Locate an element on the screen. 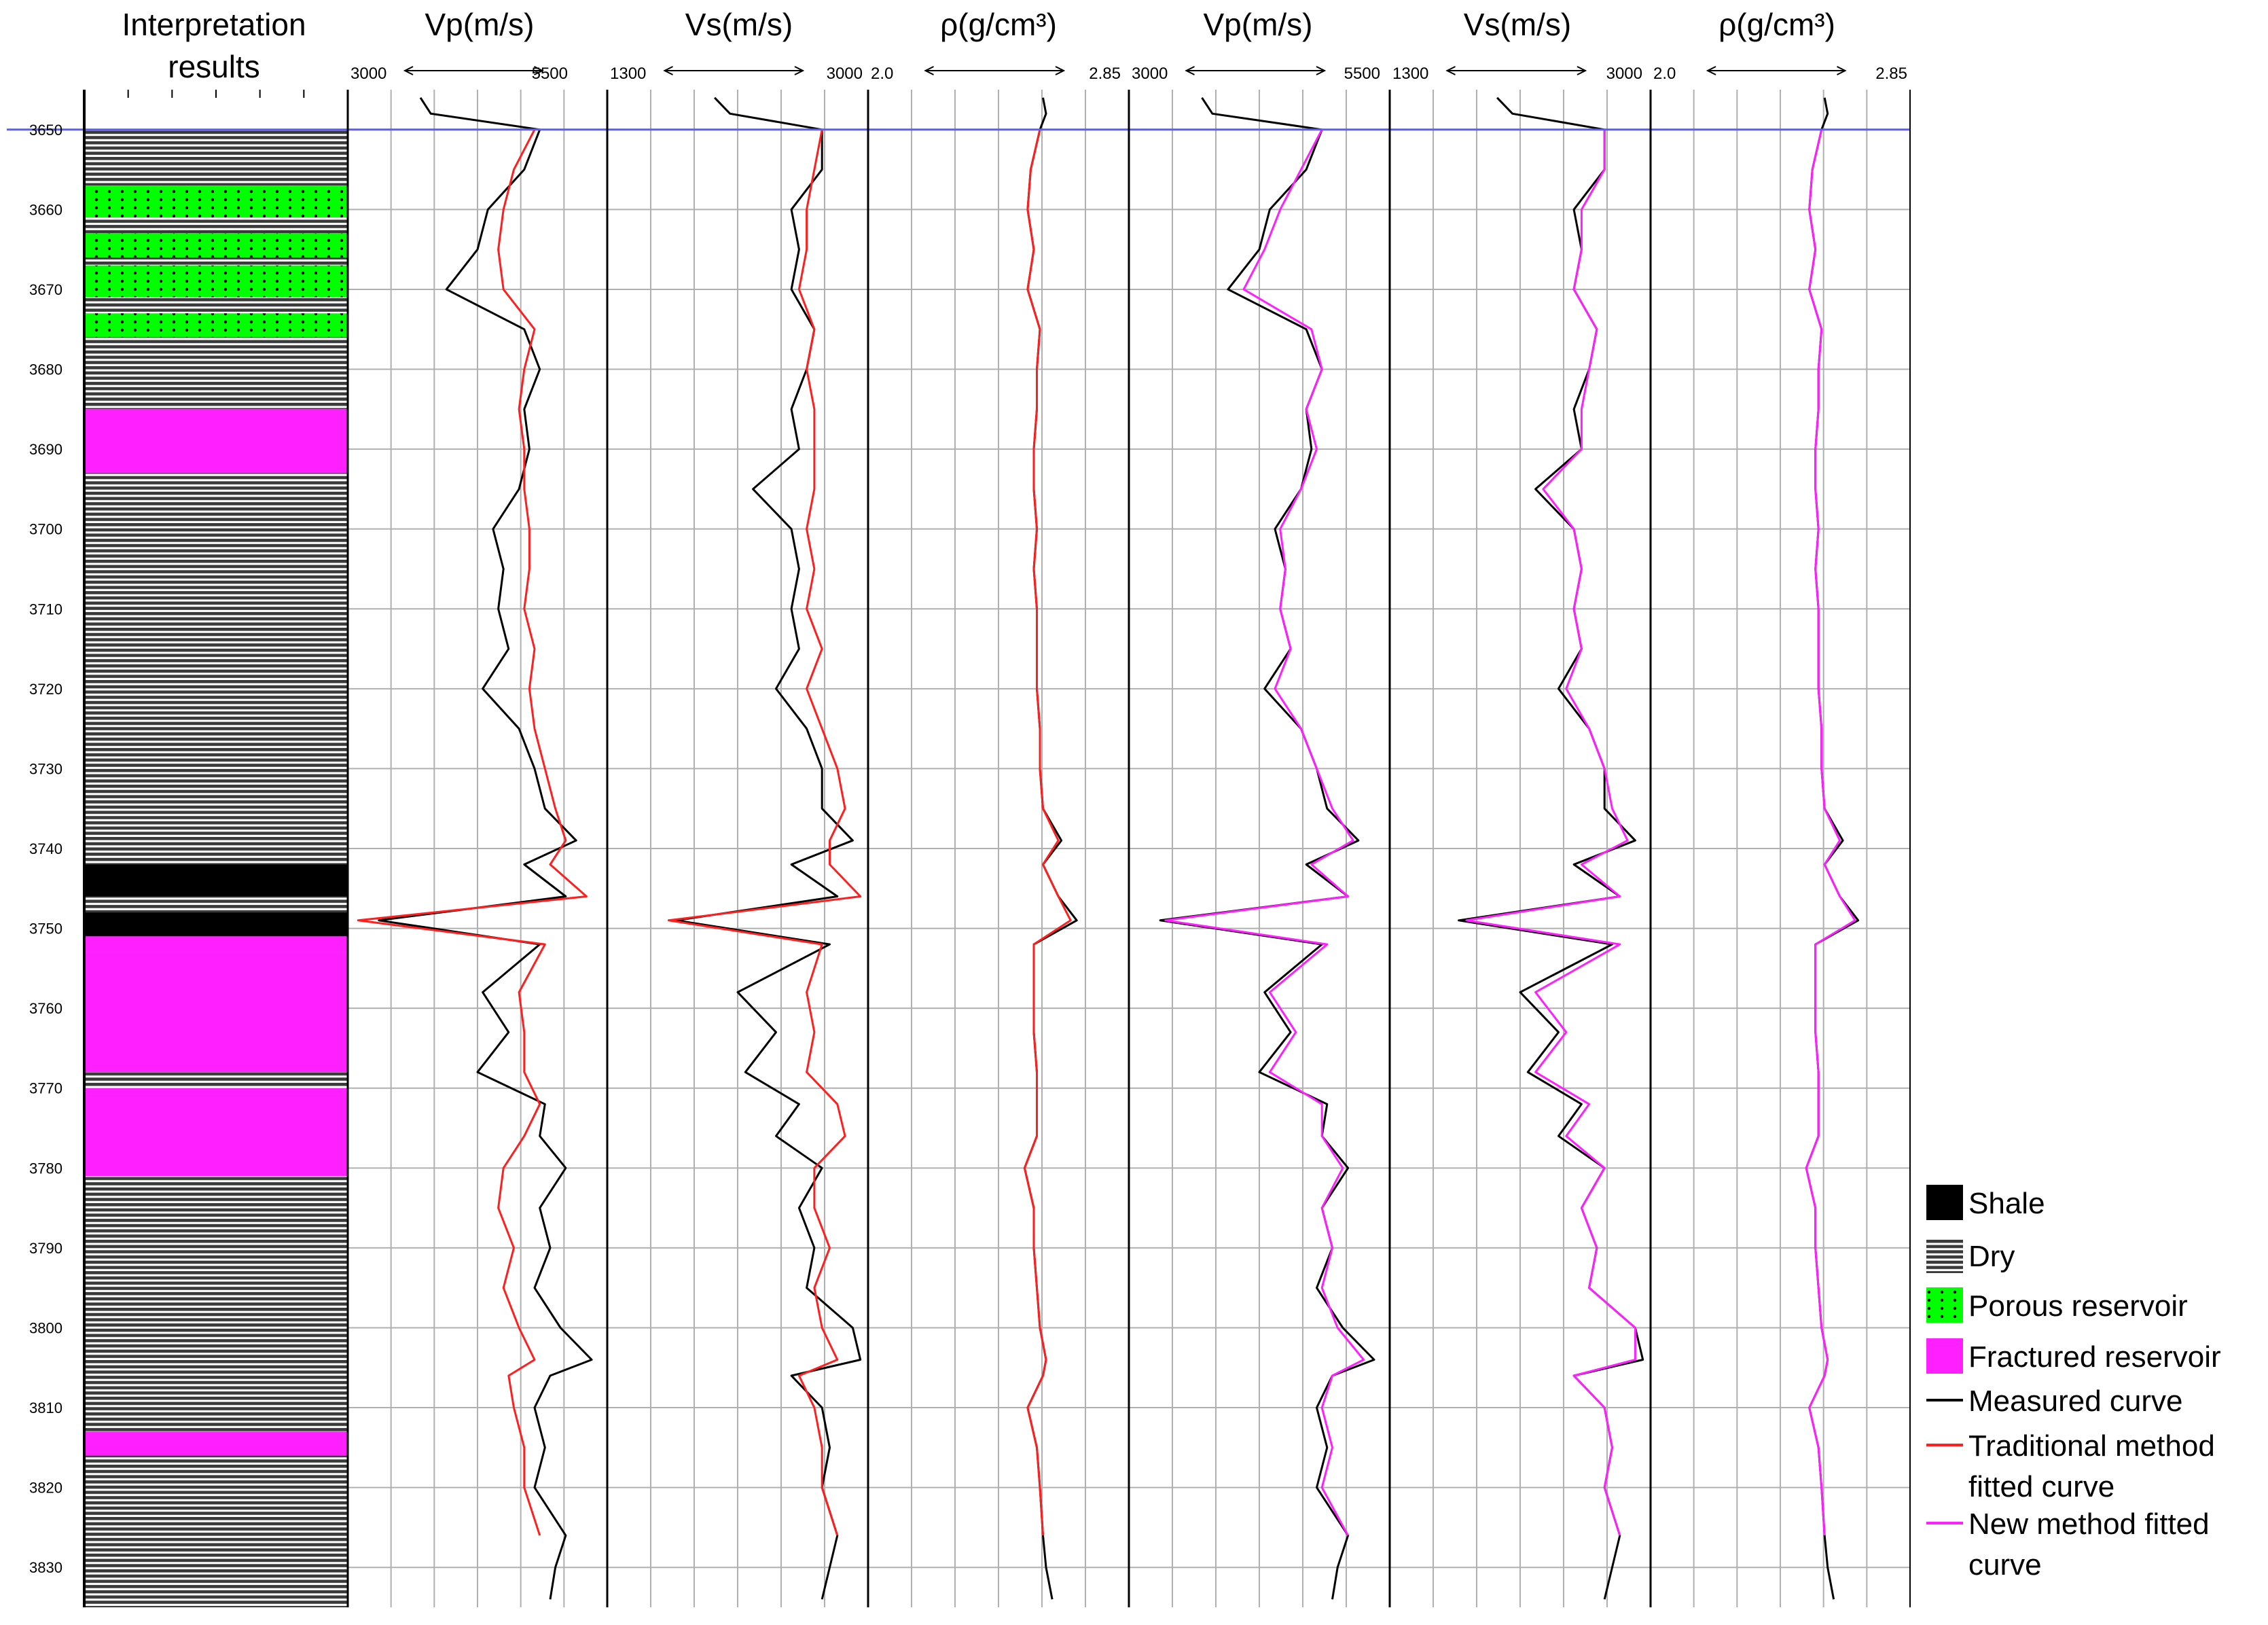  legend-item-porous: Porous reservoir is located at coordinates (2057, 1305).